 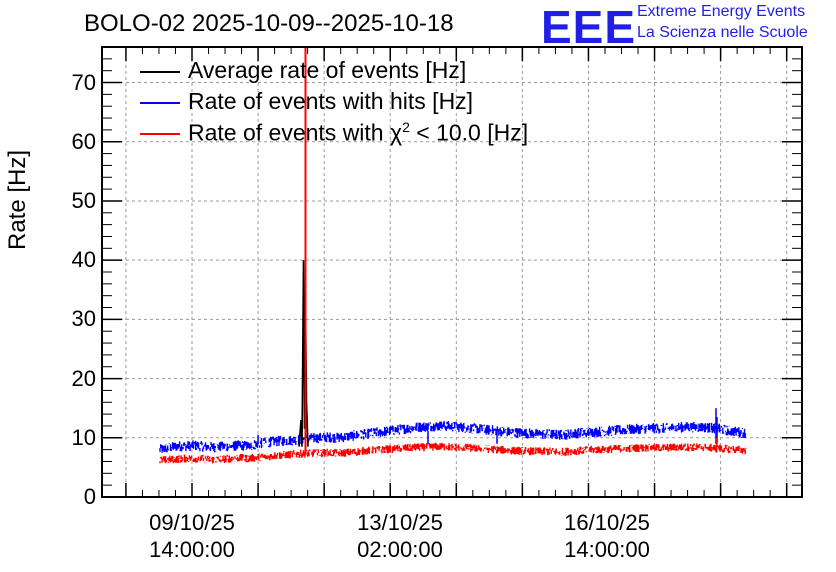 I want to click on legend-chi2-prefix: Rate of events with χ, so click(x=295, y=132).